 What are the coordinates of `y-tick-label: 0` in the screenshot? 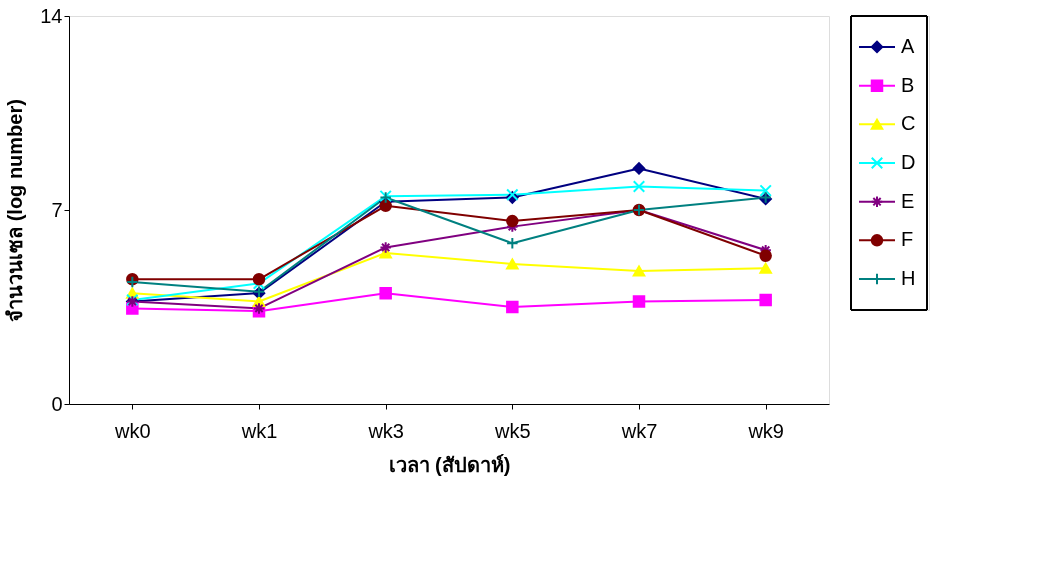 It's located at (57, 403).